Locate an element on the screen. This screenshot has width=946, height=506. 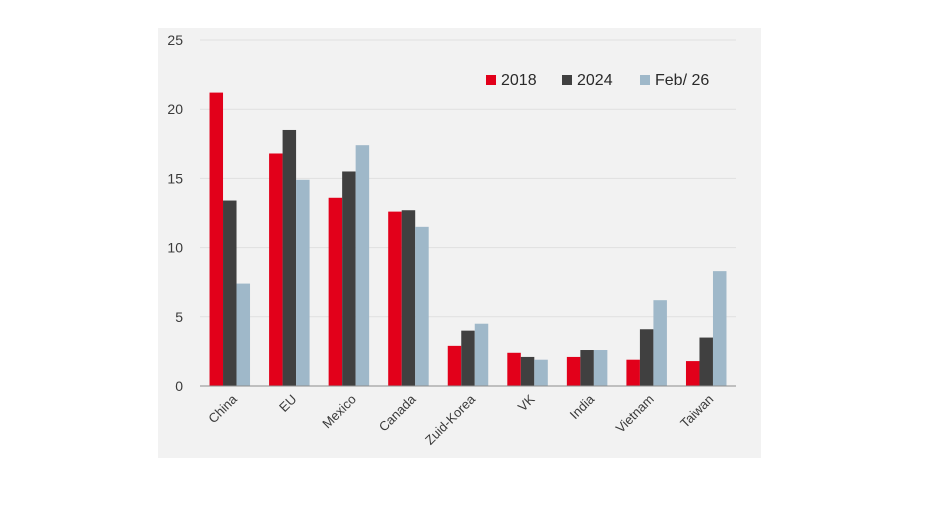
bar-2018-eu is located at coordinates (276, 269).